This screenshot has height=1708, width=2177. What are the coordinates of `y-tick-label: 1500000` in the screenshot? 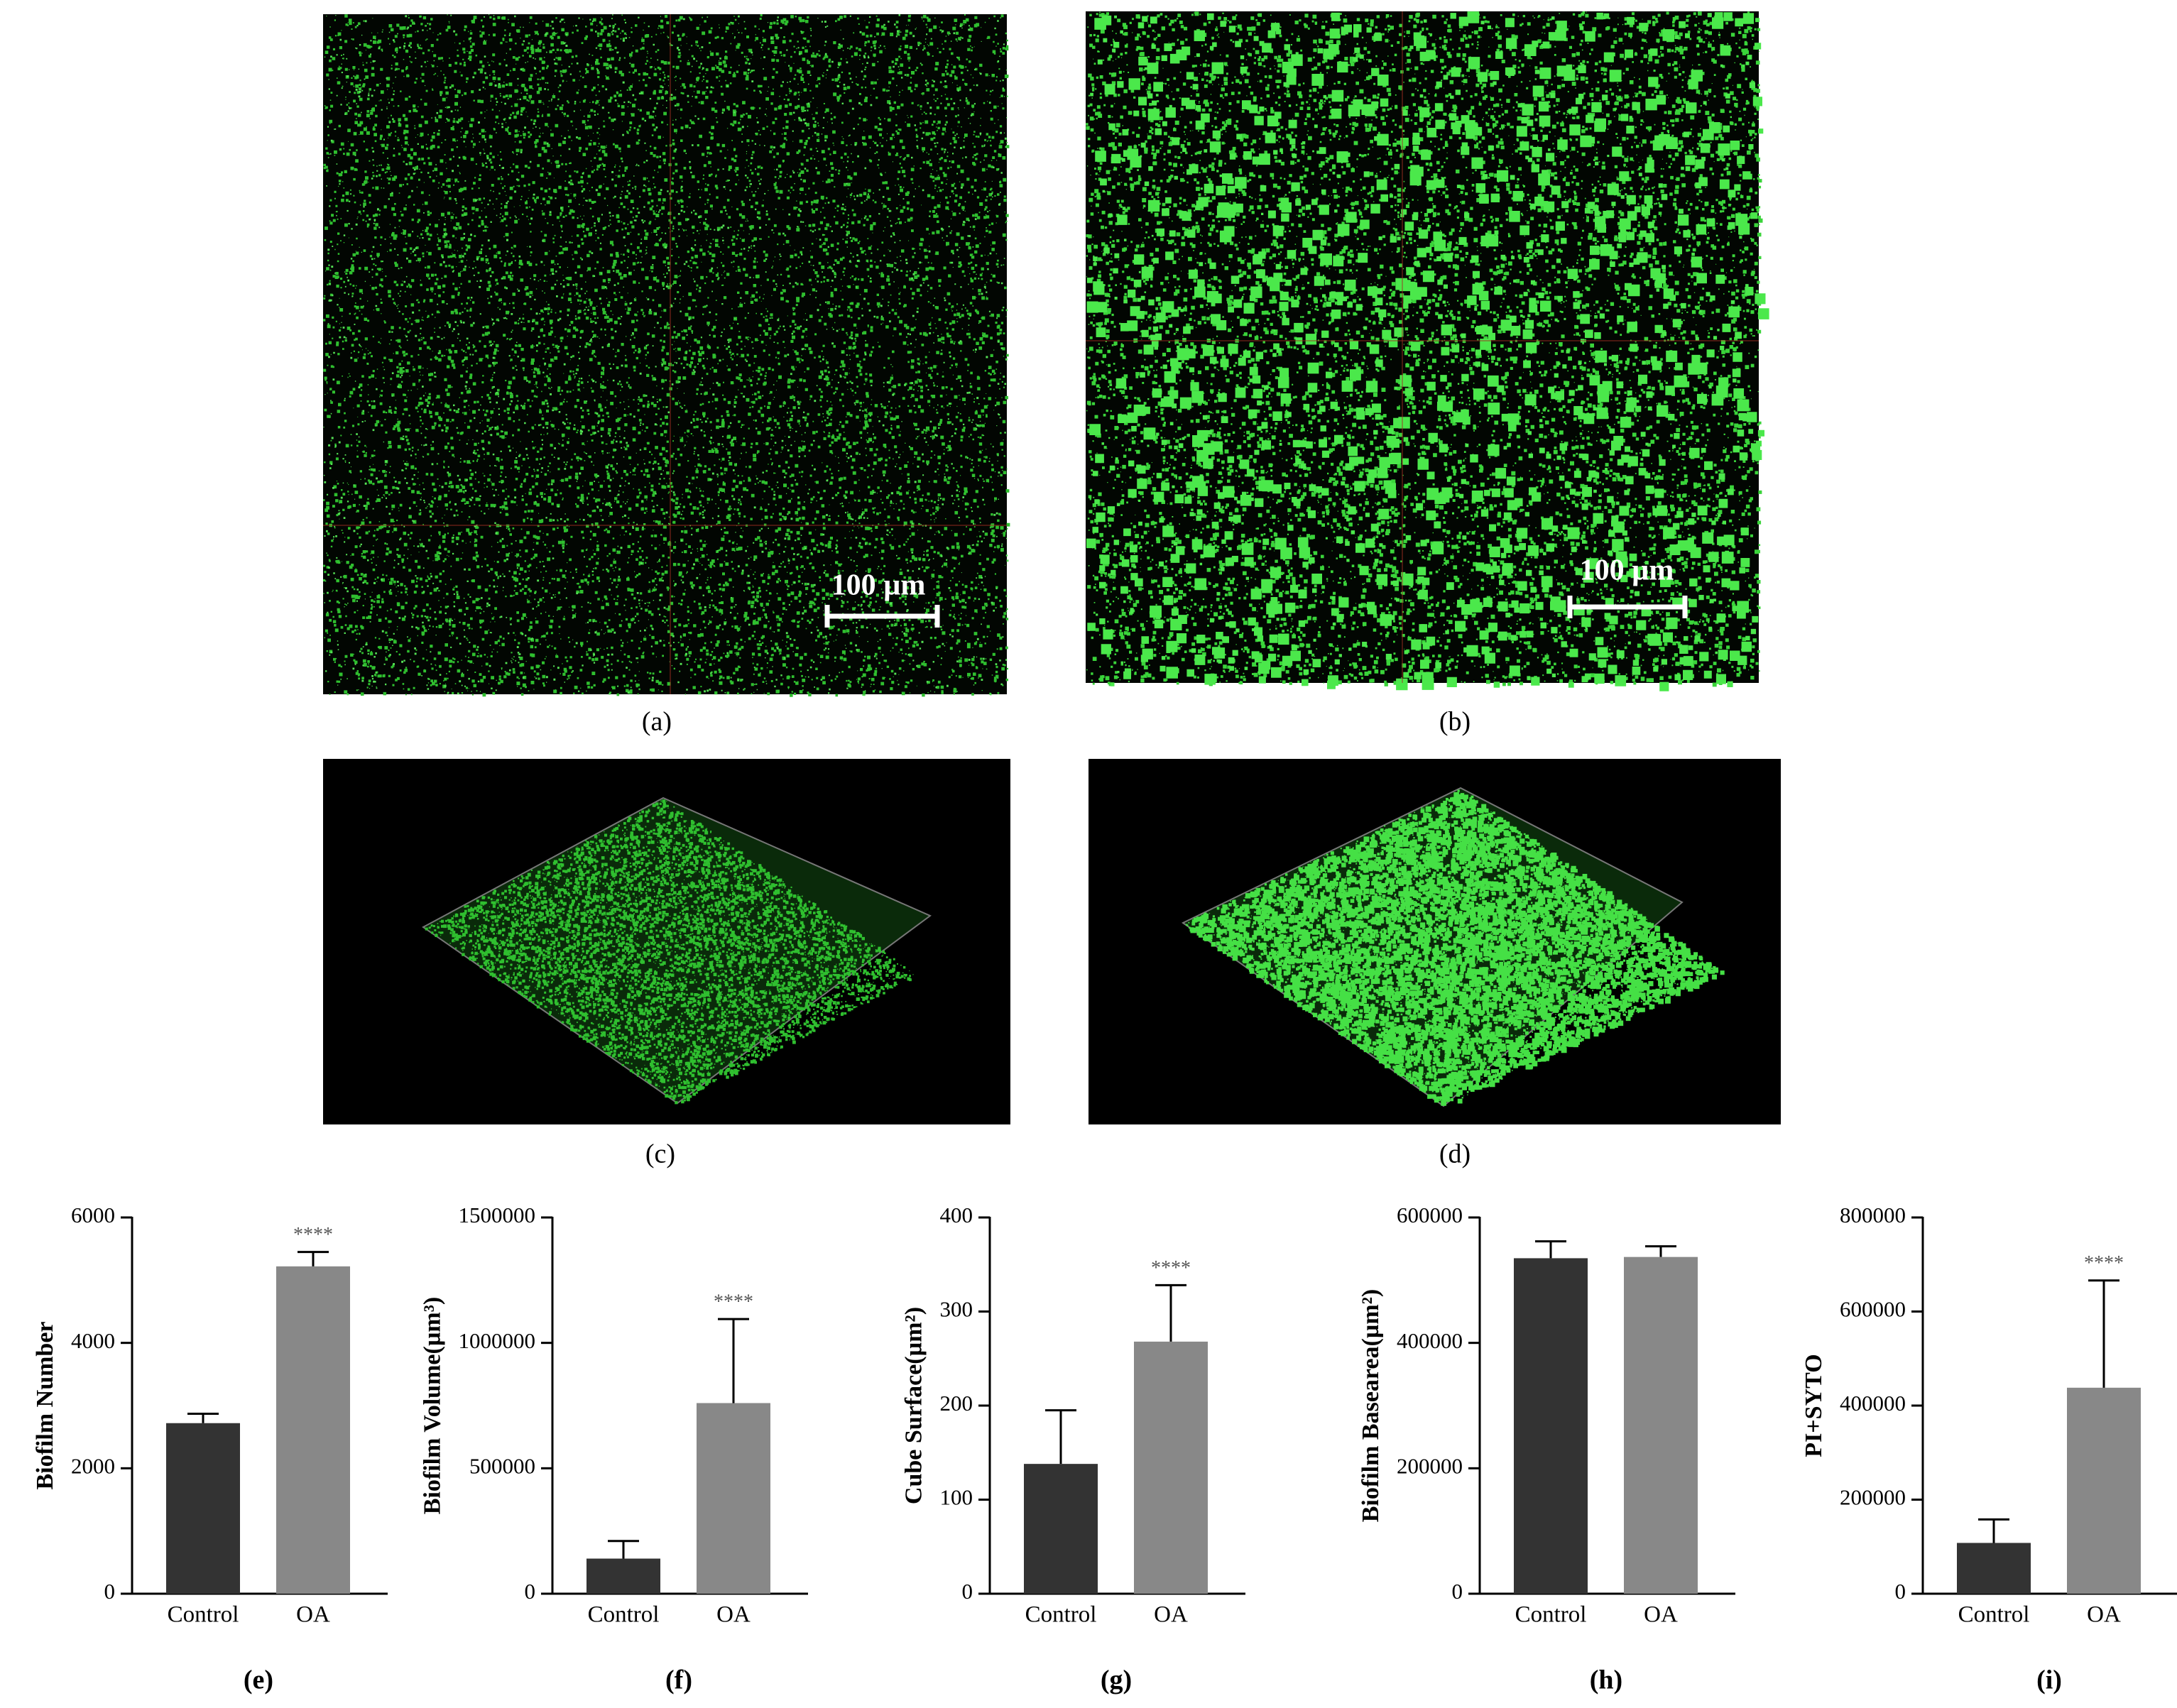 It's located at (497, 1215).